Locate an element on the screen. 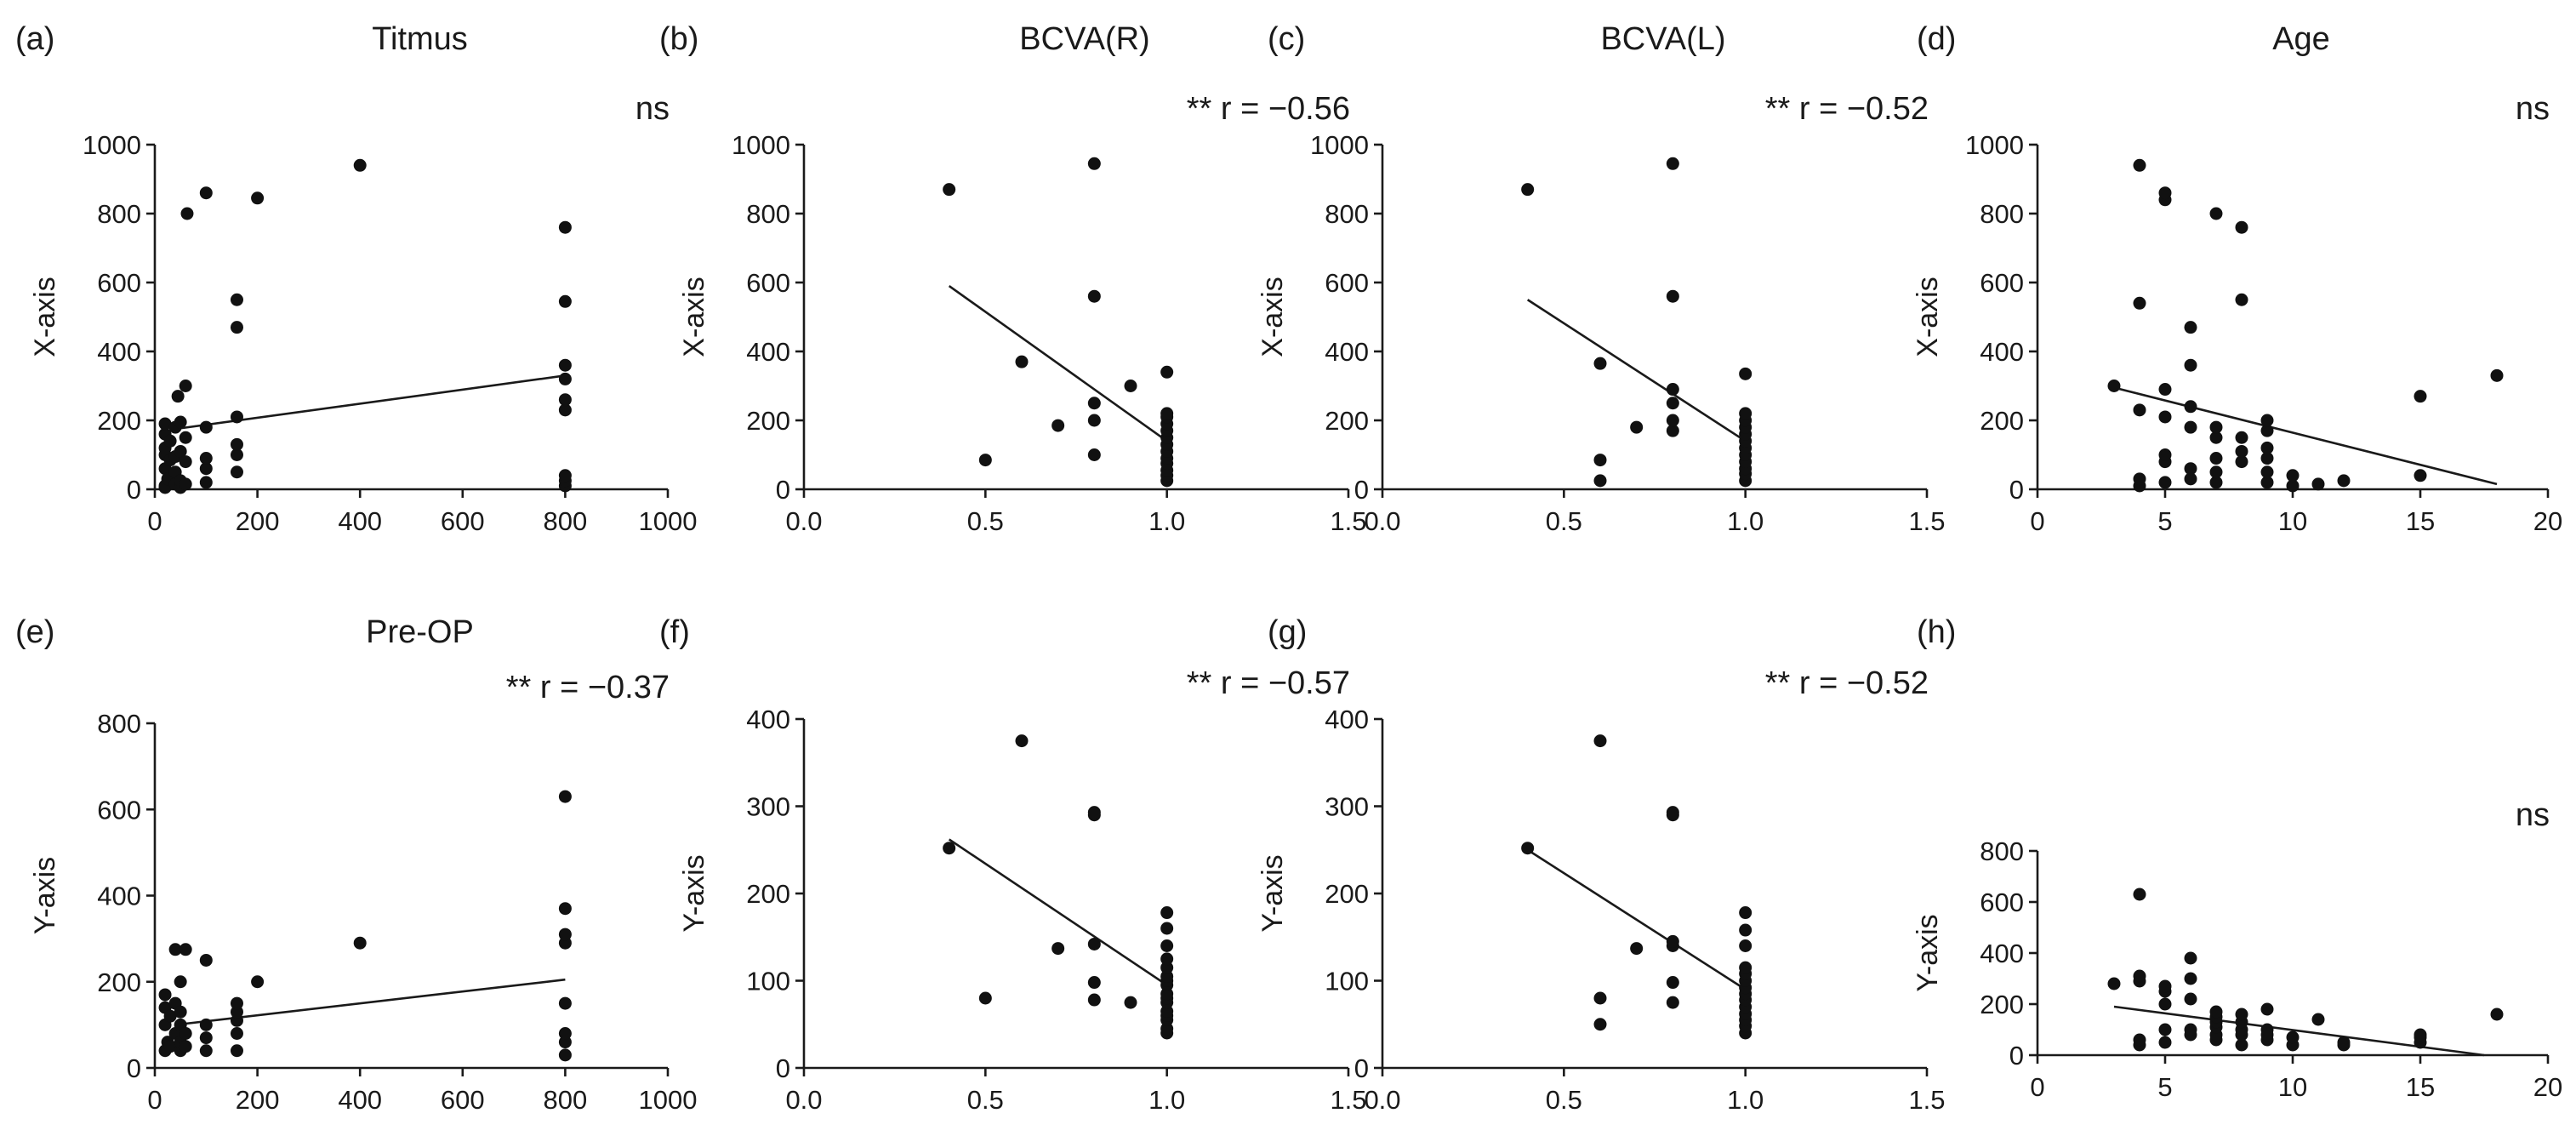 Image resolution: width=2576 pixels, height=1136 pixels. significance-annotation: ** r = −0.37 is located at coordinates (588, 687).